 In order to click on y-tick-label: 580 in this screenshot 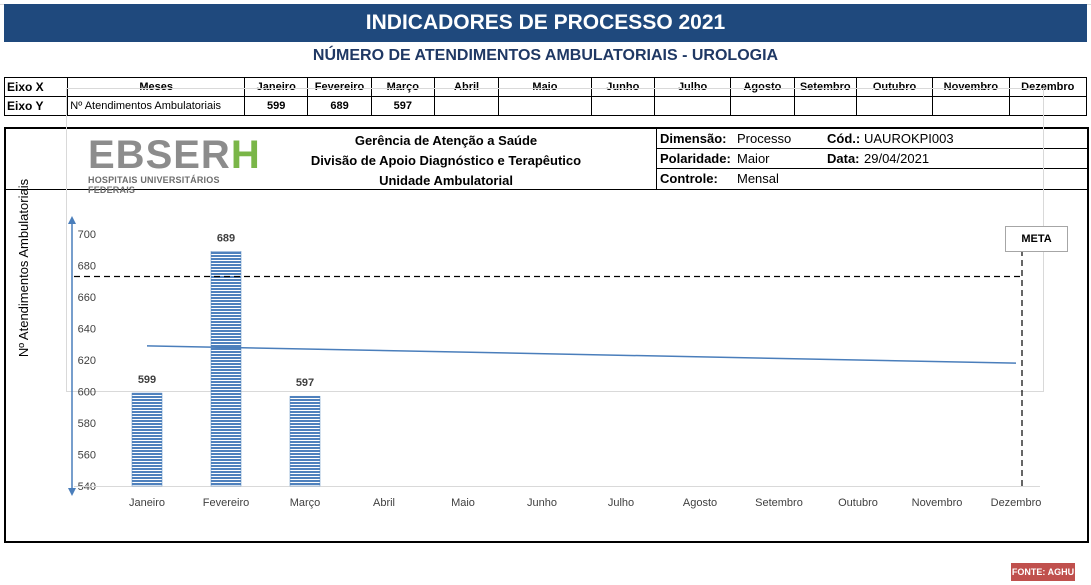, I will do `click(87, 424)`.